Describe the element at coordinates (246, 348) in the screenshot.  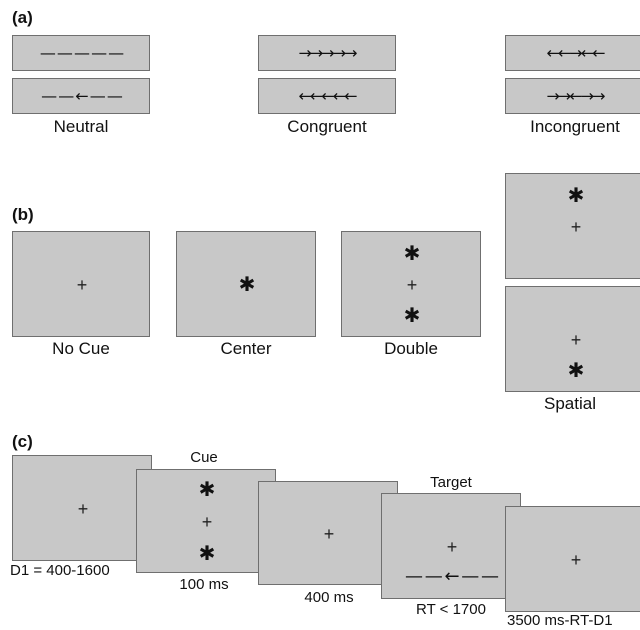
I see `center-caption: Center` at that location.